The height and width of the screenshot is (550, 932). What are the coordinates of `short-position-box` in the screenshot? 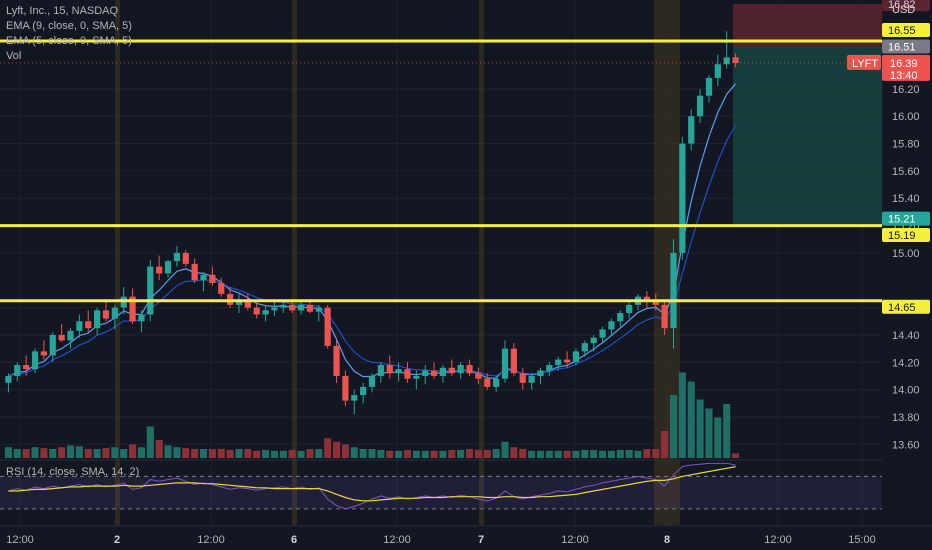 It's located at (807, 114).